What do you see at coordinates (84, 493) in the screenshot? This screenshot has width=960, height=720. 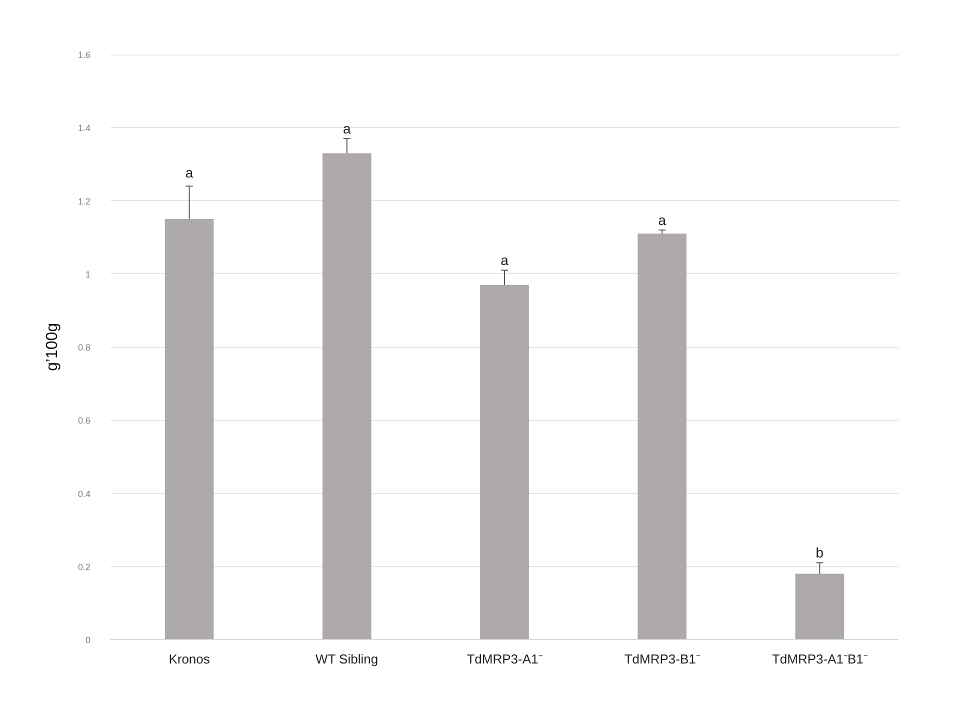 I see `y-tick-label: 0.4` at bounding box center [84, 493].